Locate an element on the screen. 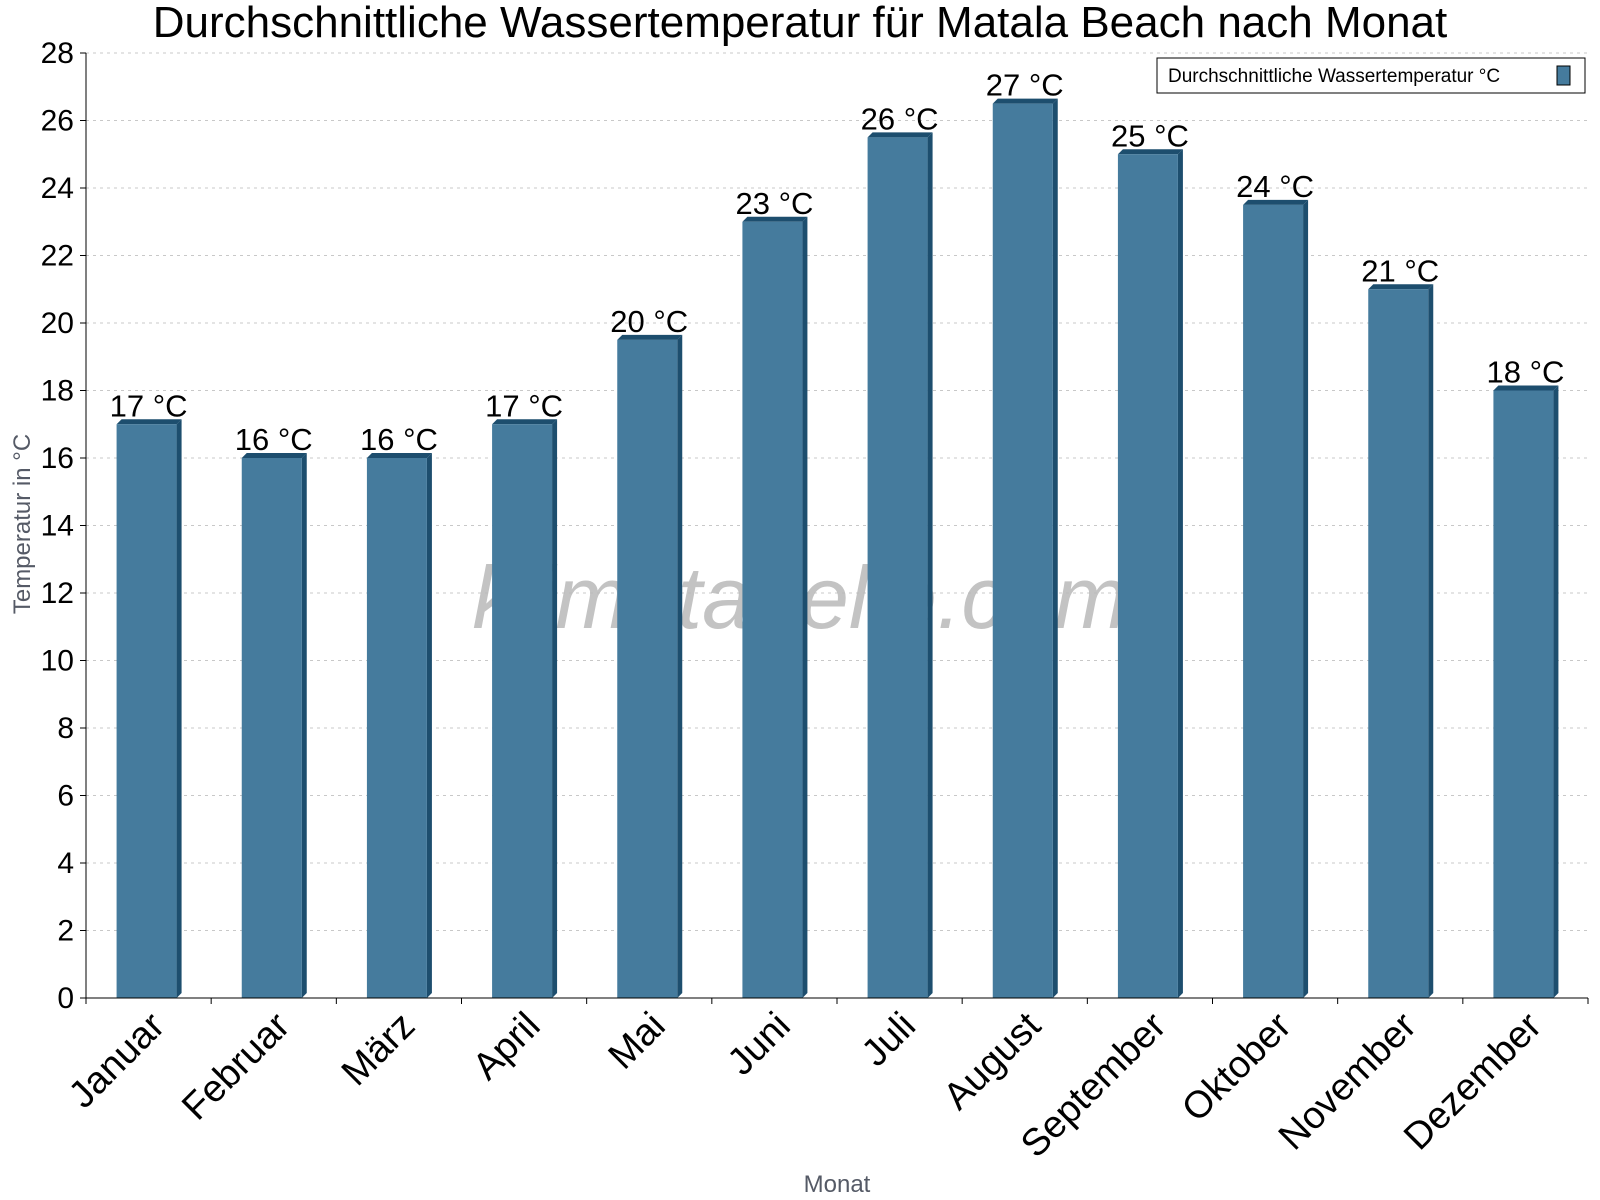 Image resolution: width=1600 pixels, height=1200 pixels. y-tick-label: 22 is located at coordinates (57, 256).